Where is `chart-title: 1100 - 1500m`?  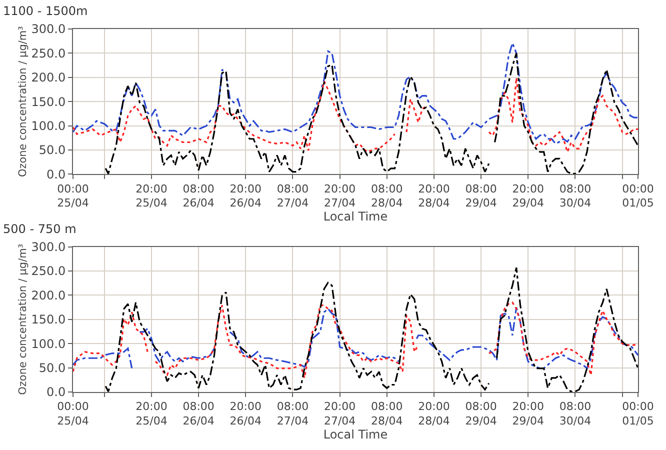 chart-title: 1100 - 1500m is located at coordinates (45, 11).